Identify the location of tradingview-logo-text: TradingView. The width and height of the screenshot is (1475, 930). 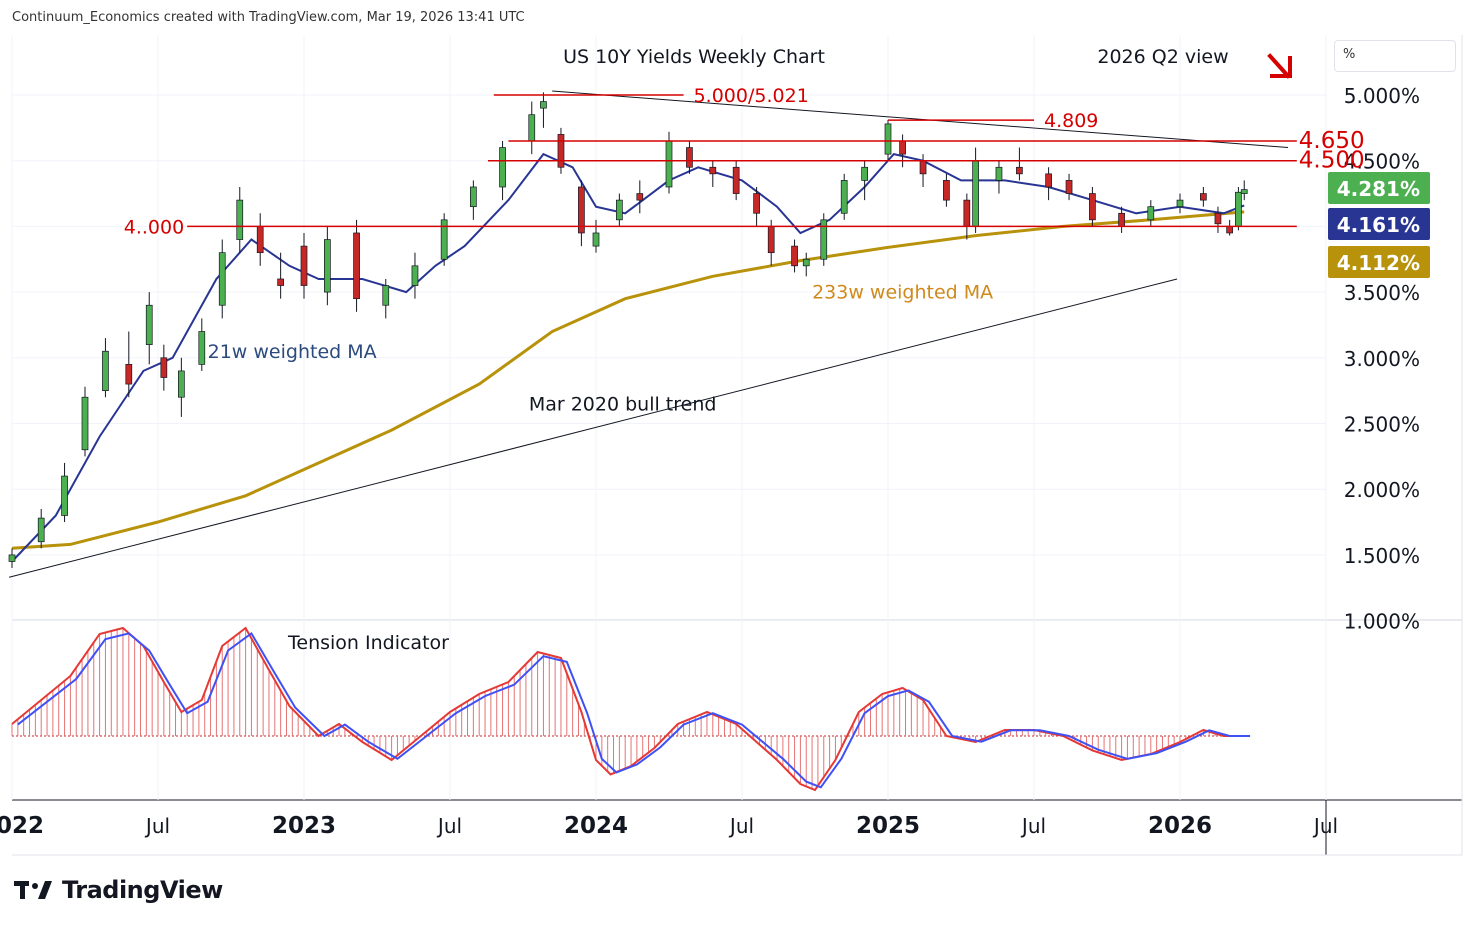
(142, 890).